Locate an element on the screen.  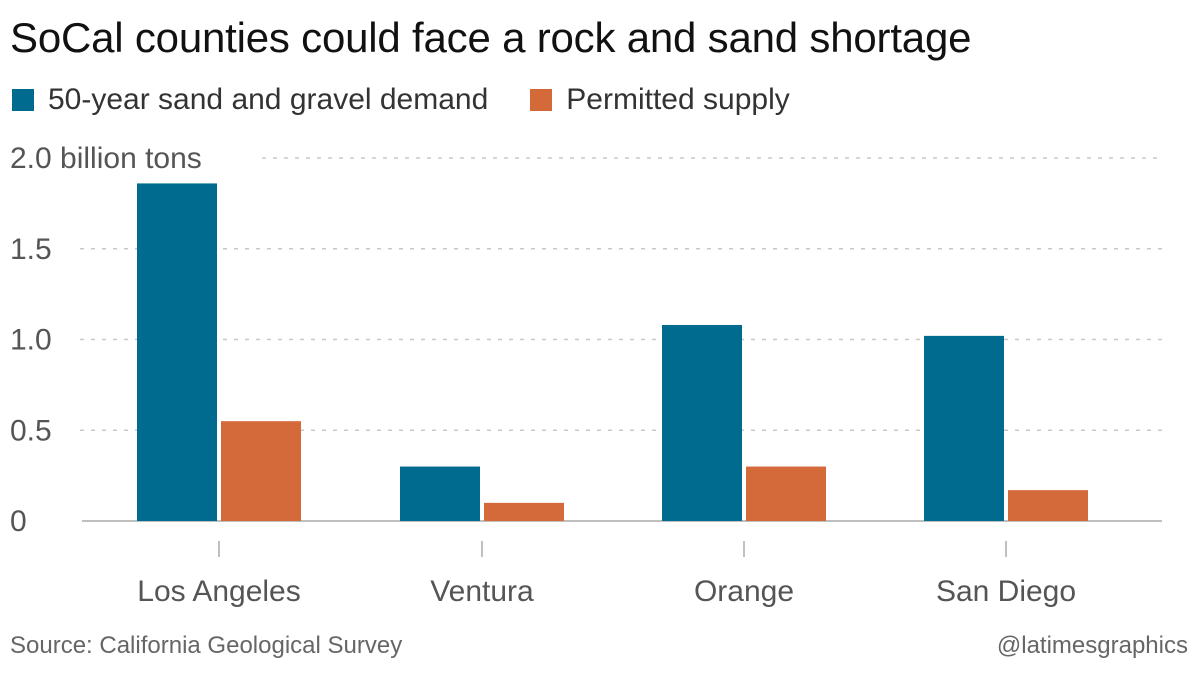
legend-label-demand: 50-year sand and gravel demand is located at coordinates (268, 99).